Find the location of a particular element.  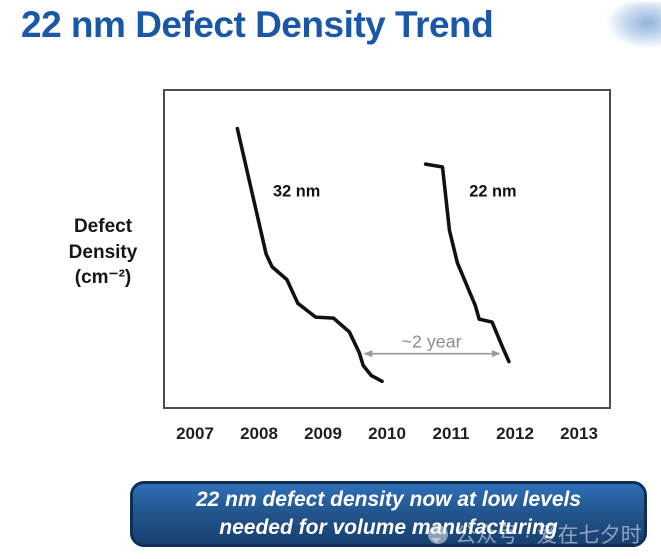

x-tick-2013: 2013 is located at coordinates (579, 433).